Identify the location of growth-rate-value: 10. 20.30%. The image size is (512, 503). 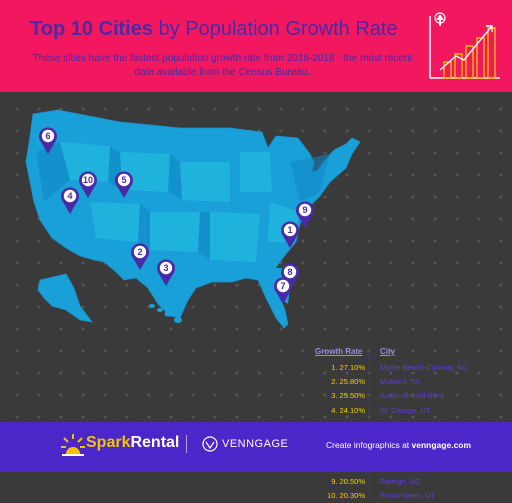
(346, 495).